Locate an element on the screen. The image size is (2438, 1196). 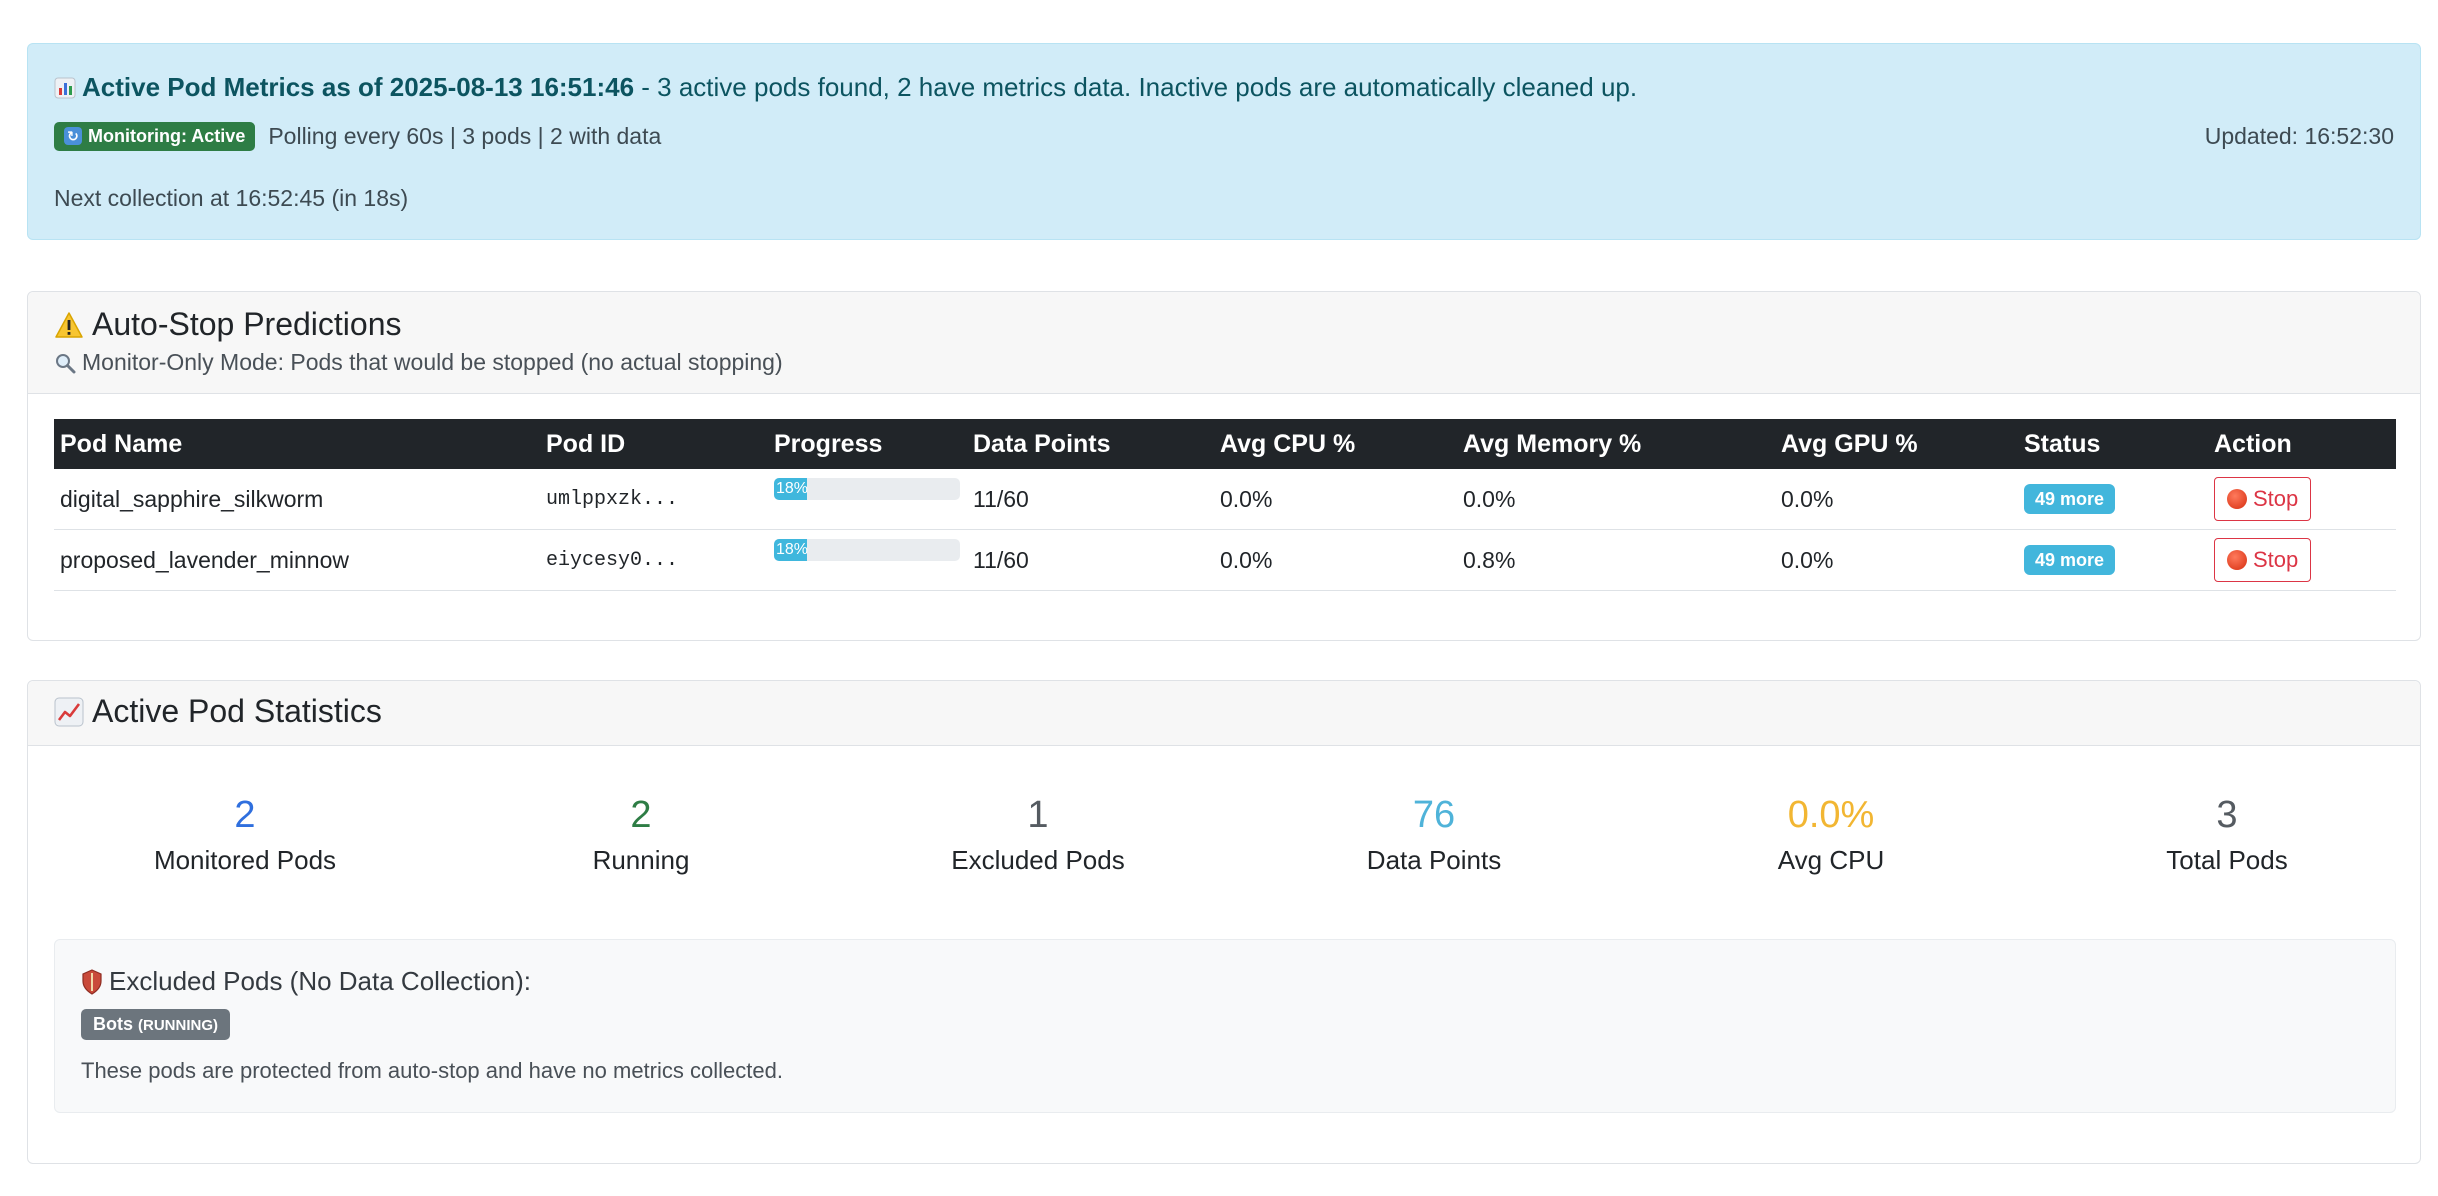
stat-value: 3 is located at coordinates (2227, 815).